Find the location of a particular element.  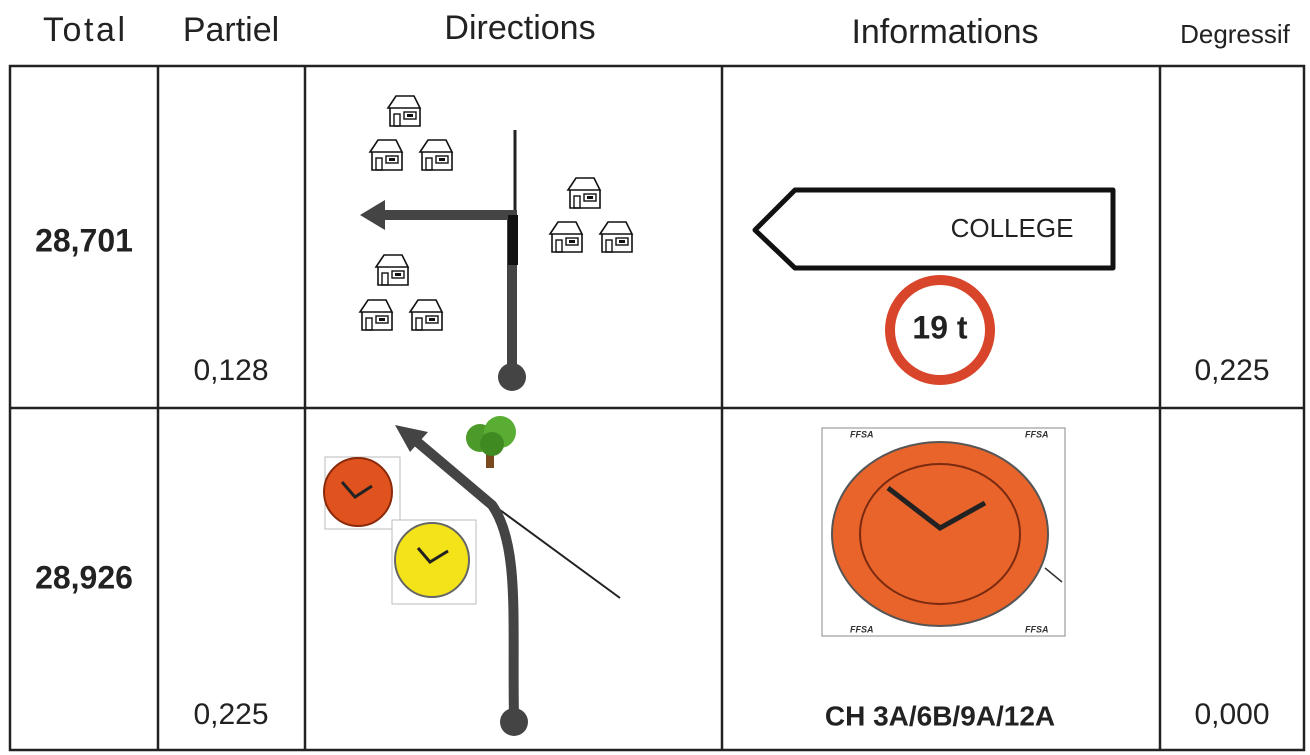

partiel: 0,128 is located at coordinates (230, 370).